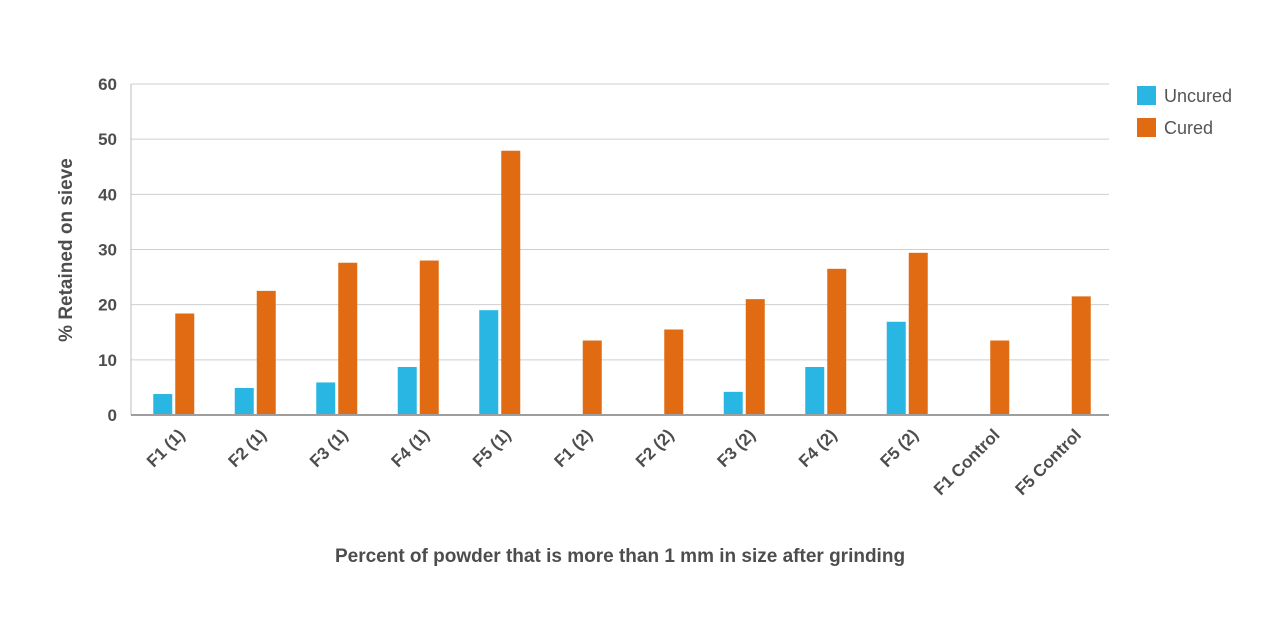 This screenshot has height=628, width=1280. I want to click on legend-swatch-uncured, so click(1146, 95).